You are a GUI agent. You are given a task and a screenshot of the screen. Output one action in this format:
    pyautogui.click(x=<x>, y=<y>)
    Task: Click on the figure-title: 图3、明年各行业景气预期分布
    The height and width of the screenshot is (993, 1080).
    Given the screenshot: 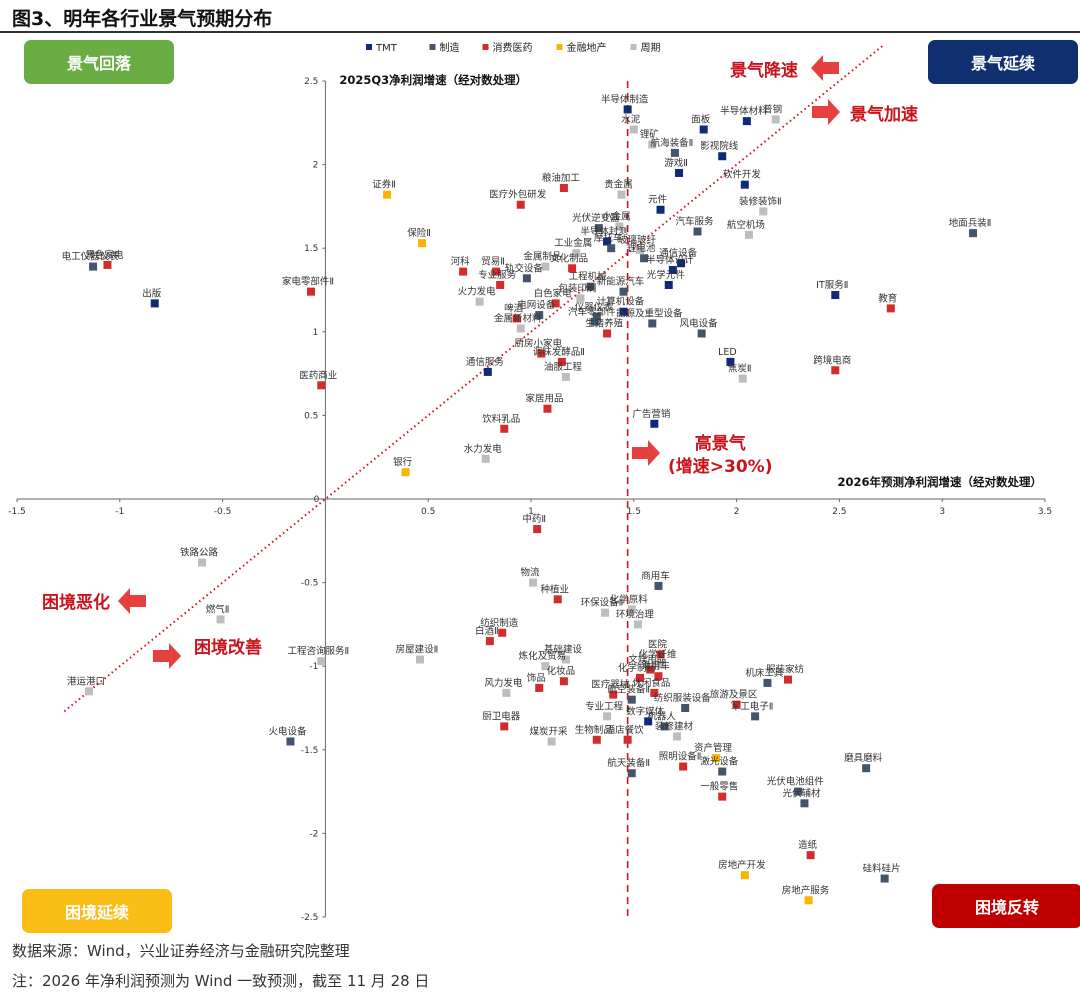 What is the action you would take?
    pyautogui.click(x=142, y=19)
    